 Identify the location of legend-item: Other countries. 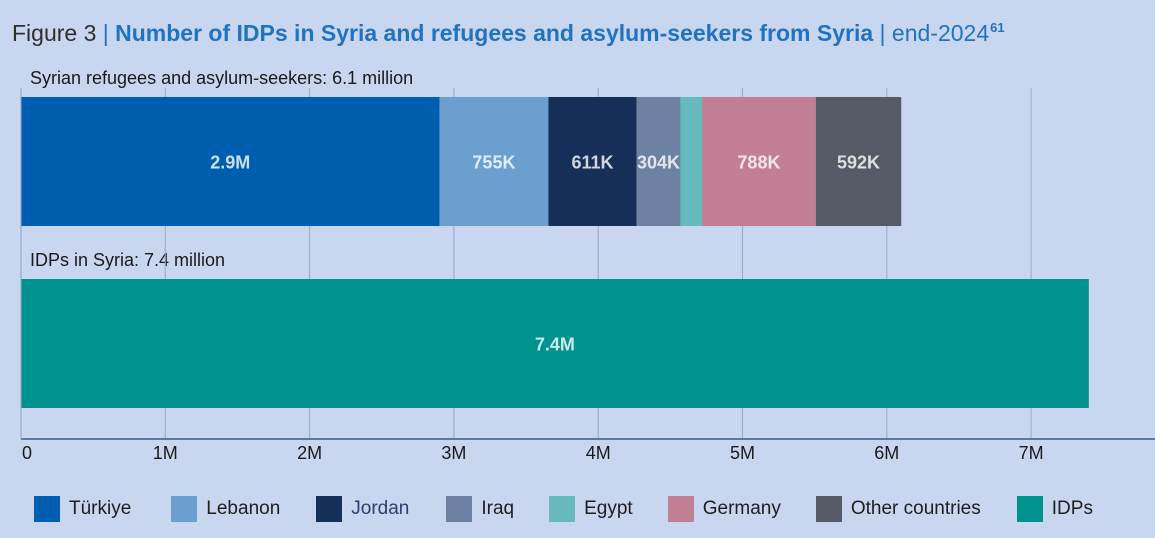
(898, 509).